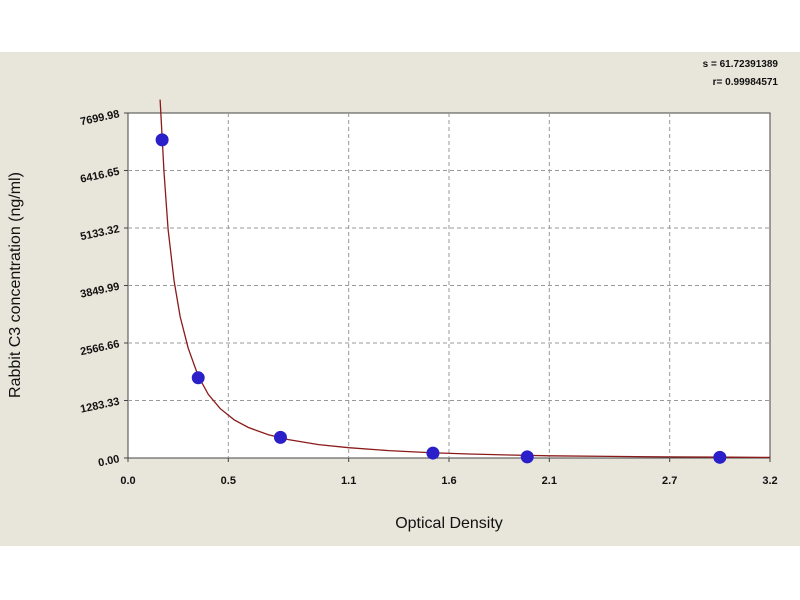  I want to click on x-tick-label: 2.7, so click(669, 481).